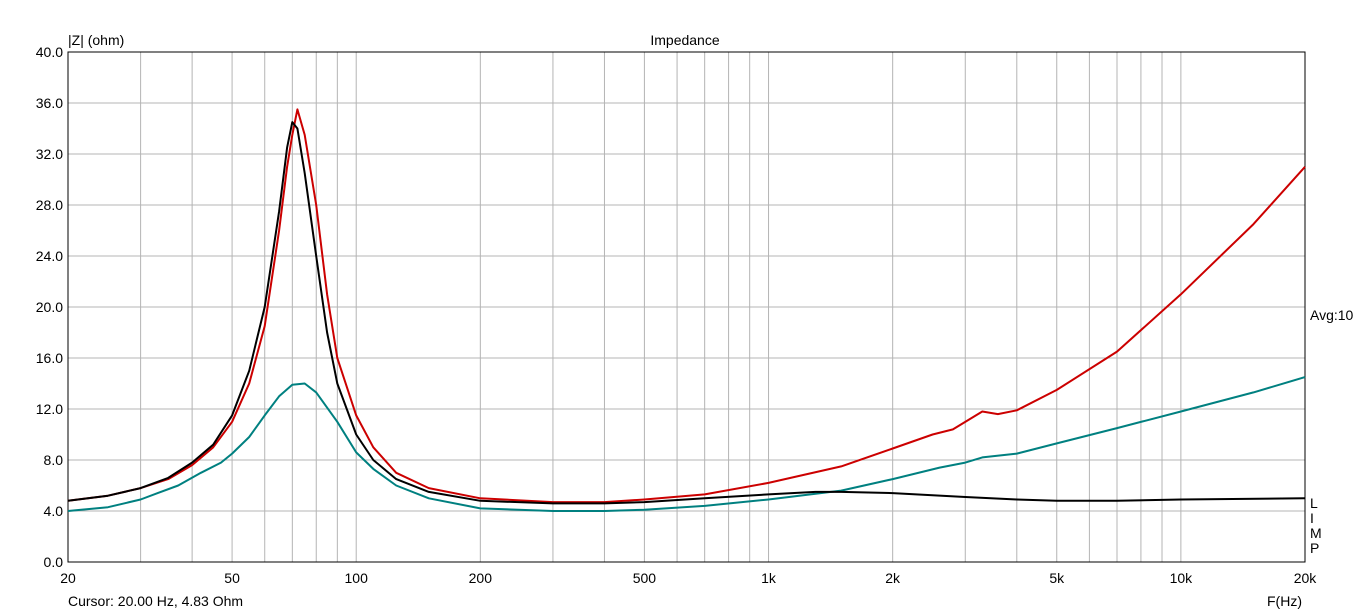 The width and height of the screenshot is (1372, 613). I want to click on side-letter-m: M, so click(1316, 533).